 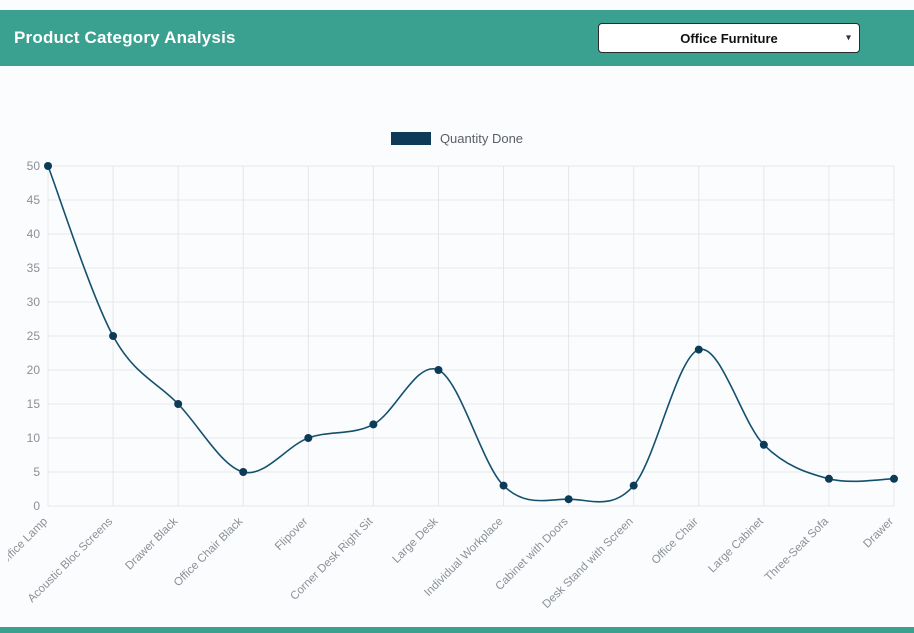 I want to click on x-tick-label: Office Lamp, so click(x=29, y=542).